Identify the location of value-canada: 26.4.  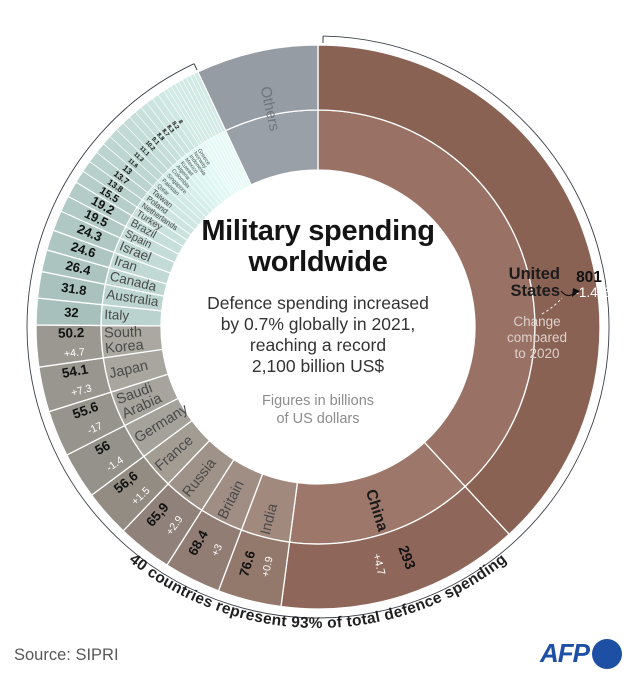
(78, 268).